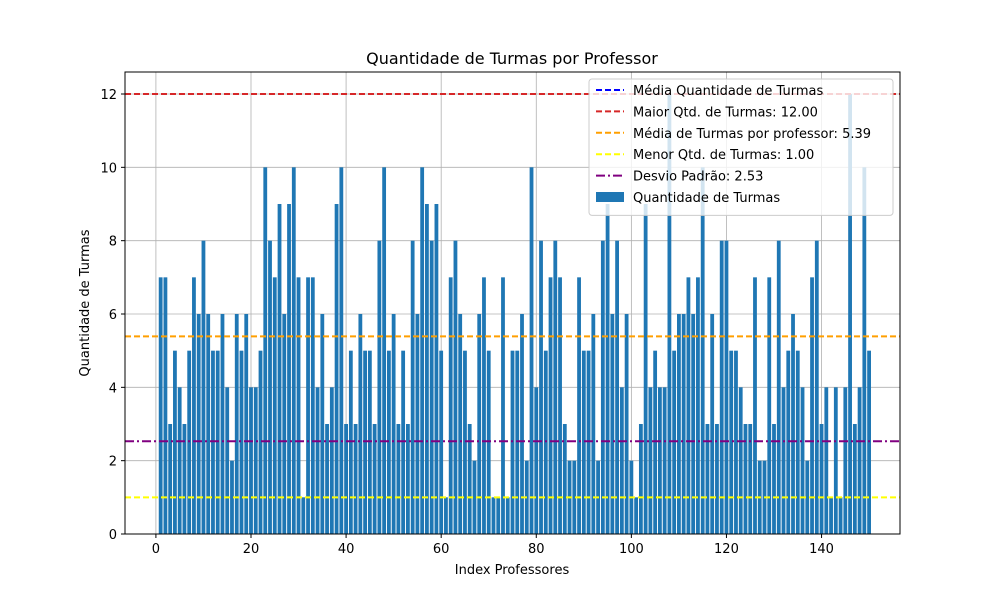  Describe the element at coordinates (512, 58) in the screenshot. I see `chart-title: Quantidade de Turmas por Professor` at that location.